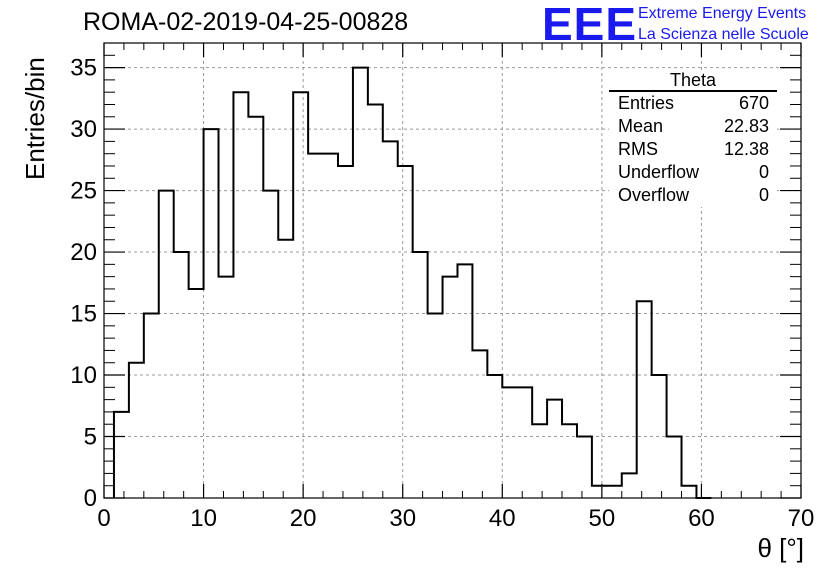  What do you see at coordinates (83, 252) in the screenshot?
I see `y-tick-label: 20` at bounding box center [83, 252].